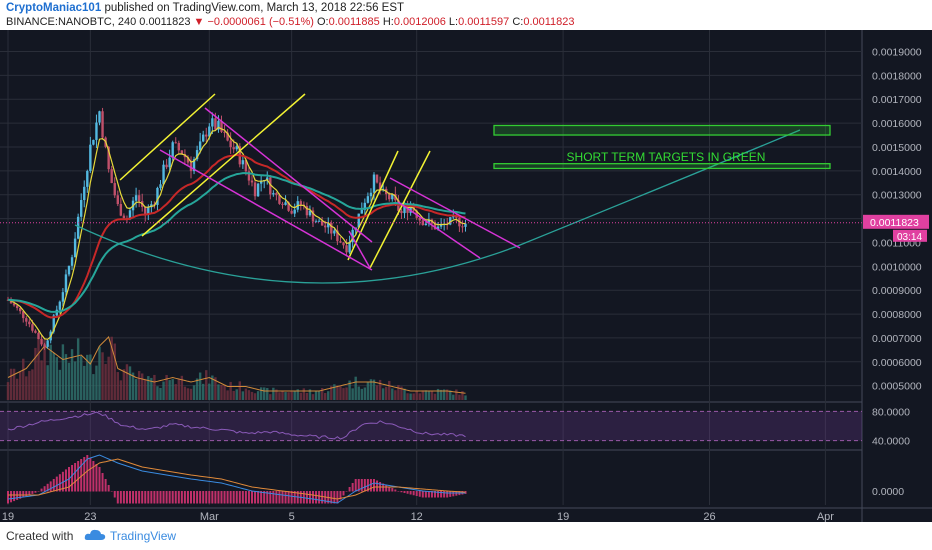 The width and height of the screenshot is (932, 550). What do you see at coordinates (888, 492) in the screenshot?
I see `macd-tick-label: 0.0000` at bounding box center [888, 492].